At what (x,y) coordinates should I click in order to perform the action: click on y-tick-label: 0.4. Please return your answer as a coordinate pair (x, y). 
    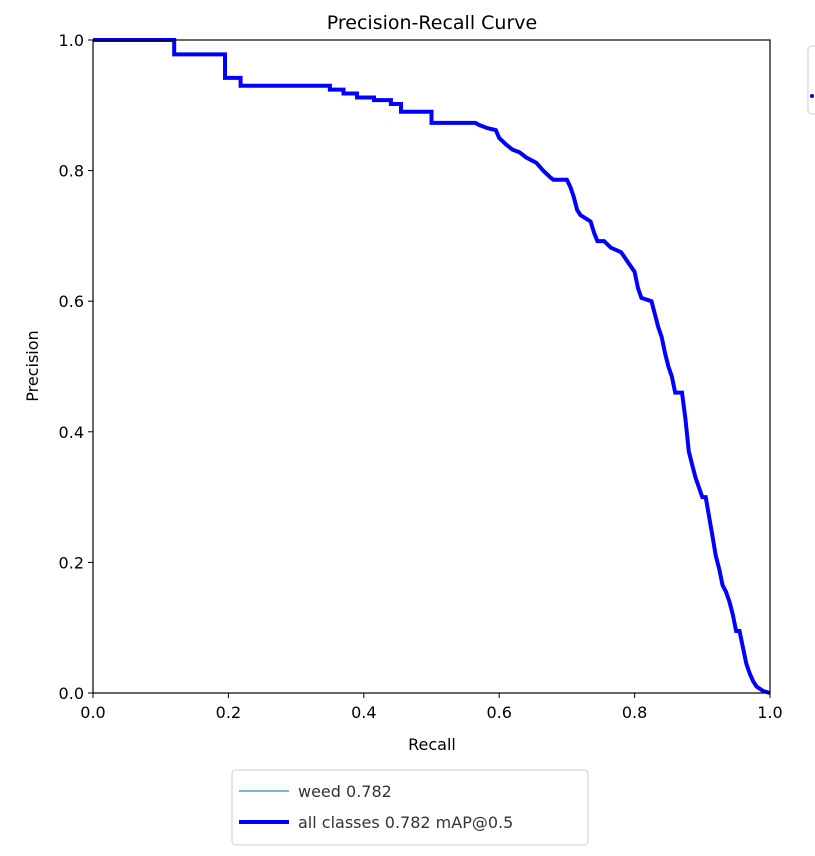
    Looking at the image, I should click on (71, 432).